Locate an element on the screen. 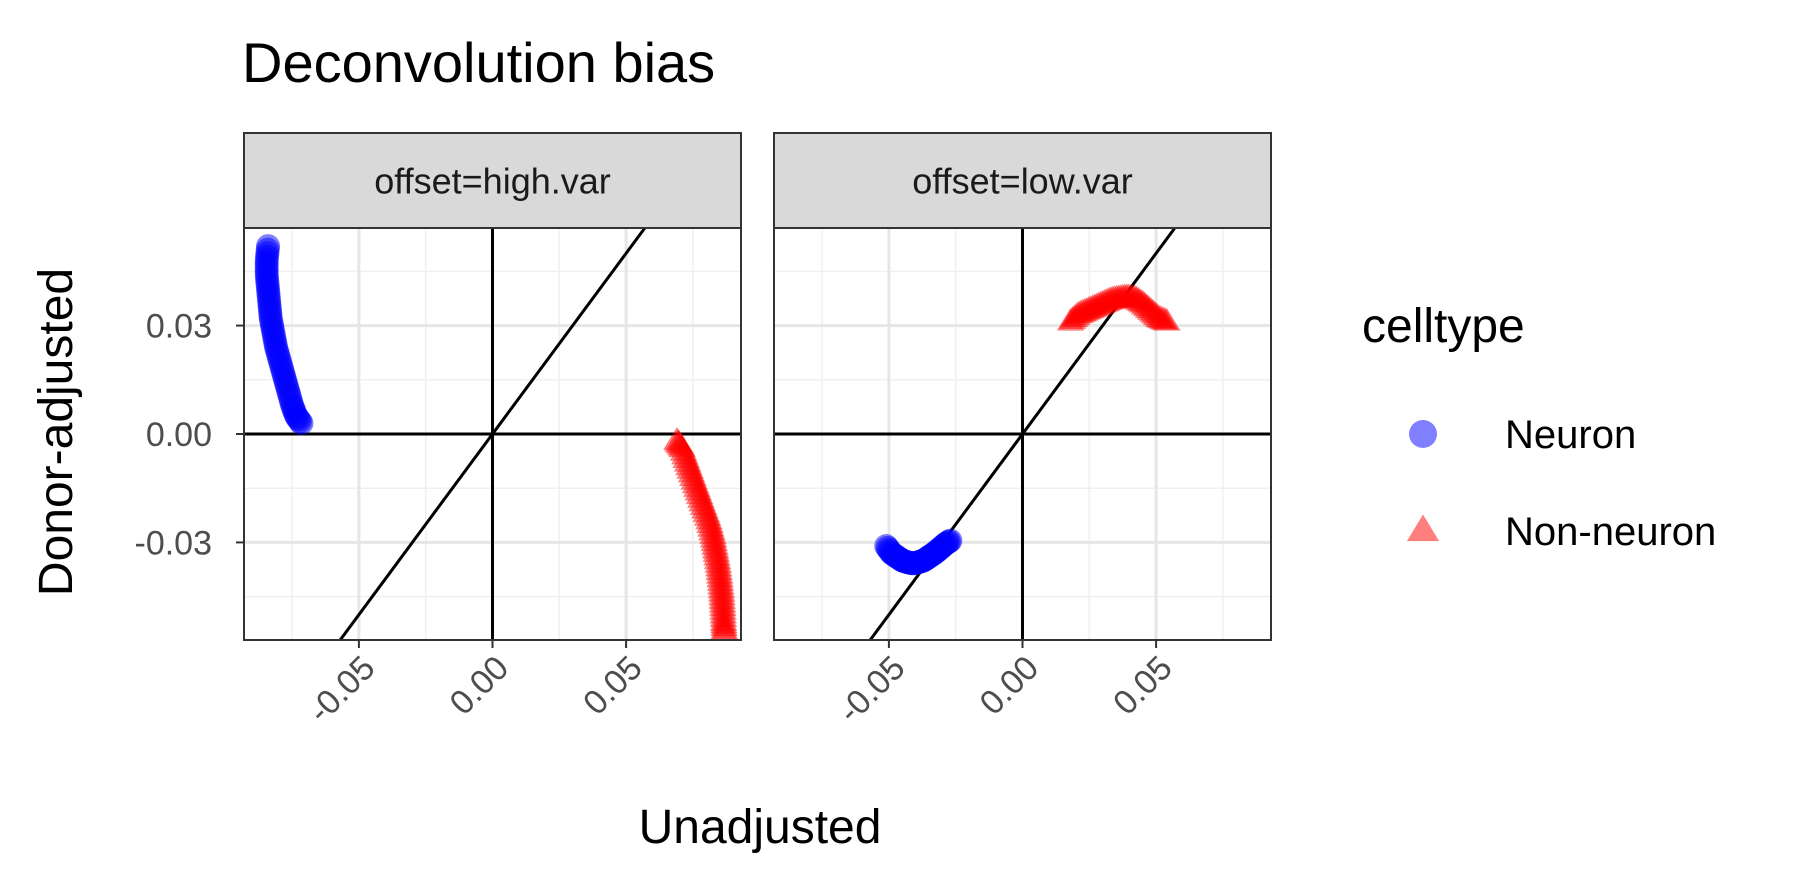 The width and height of the screenshot is (1800, 880). y-tick-label: 0.03 is located at coordinates (179, 327).